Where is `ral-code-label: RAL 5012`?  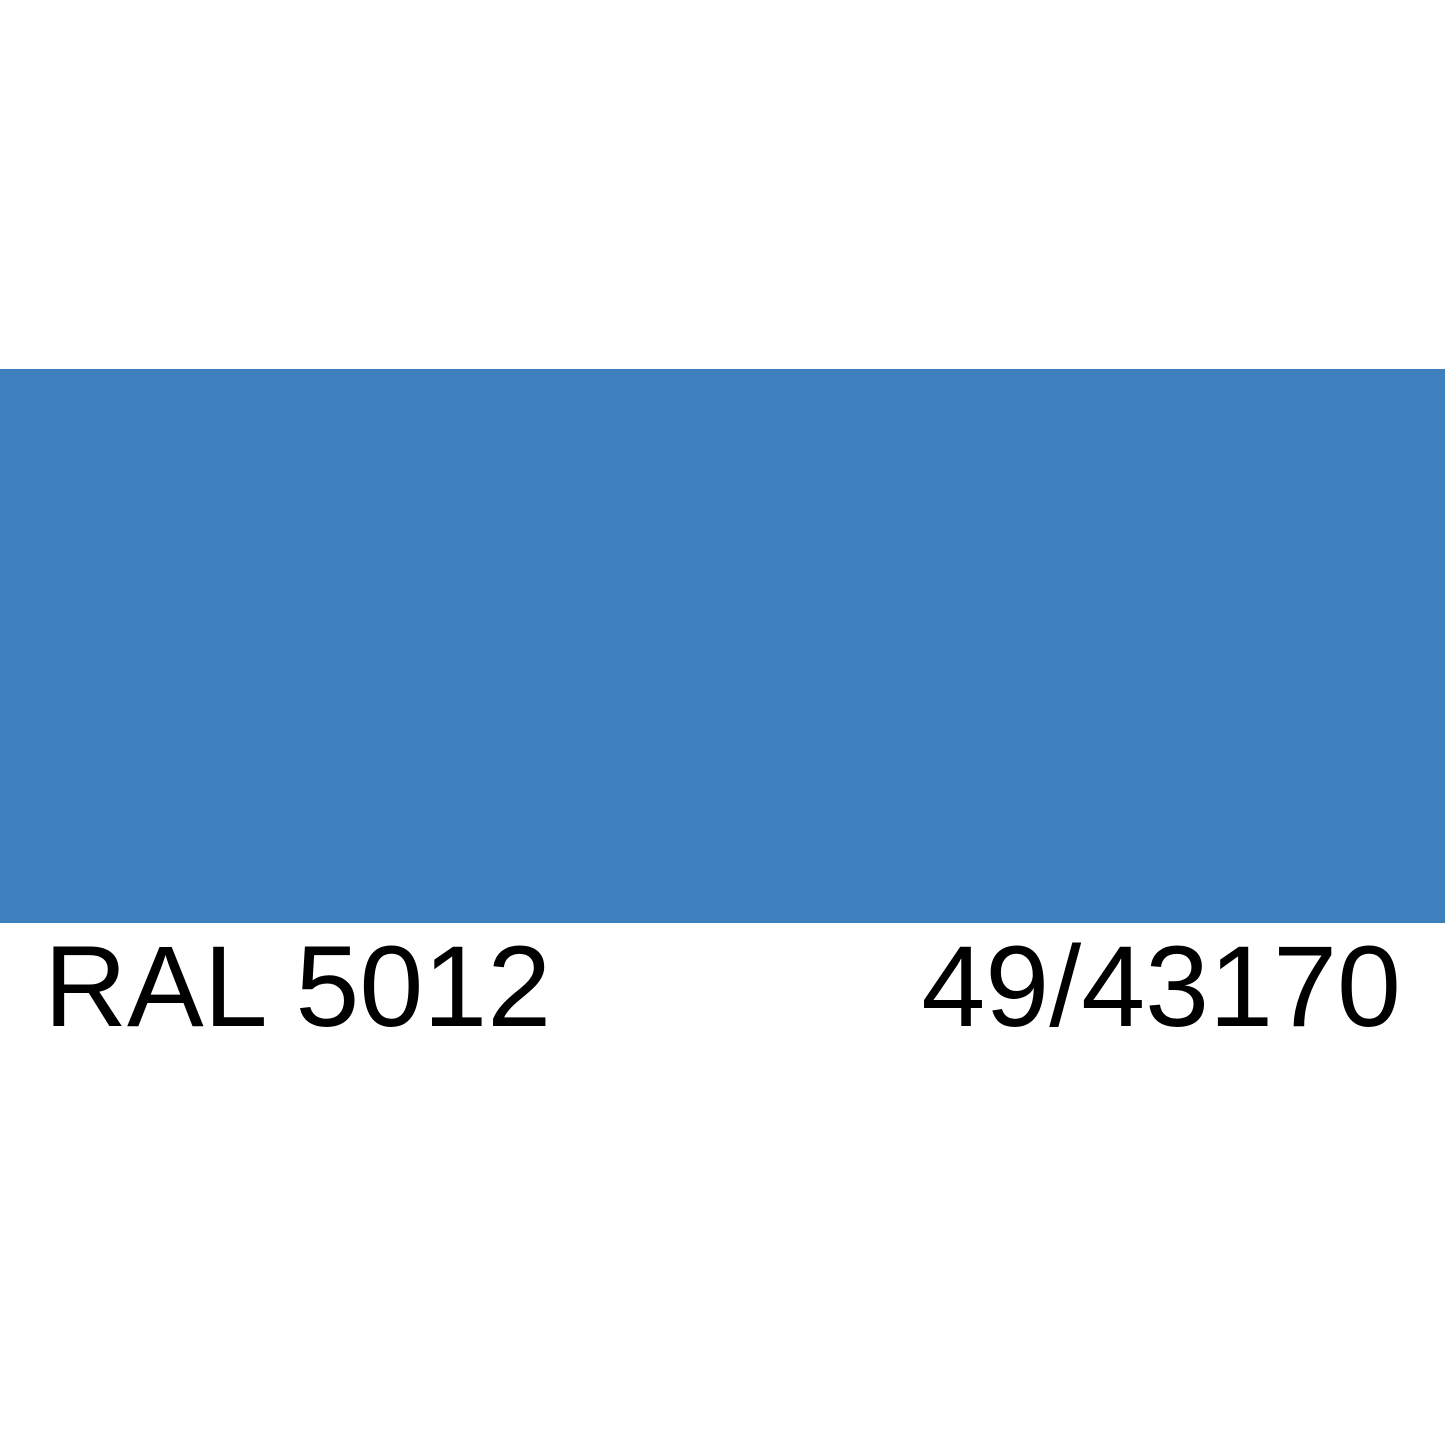 ral-code-label: RAL 5012 is located at coordinates (298, 987).